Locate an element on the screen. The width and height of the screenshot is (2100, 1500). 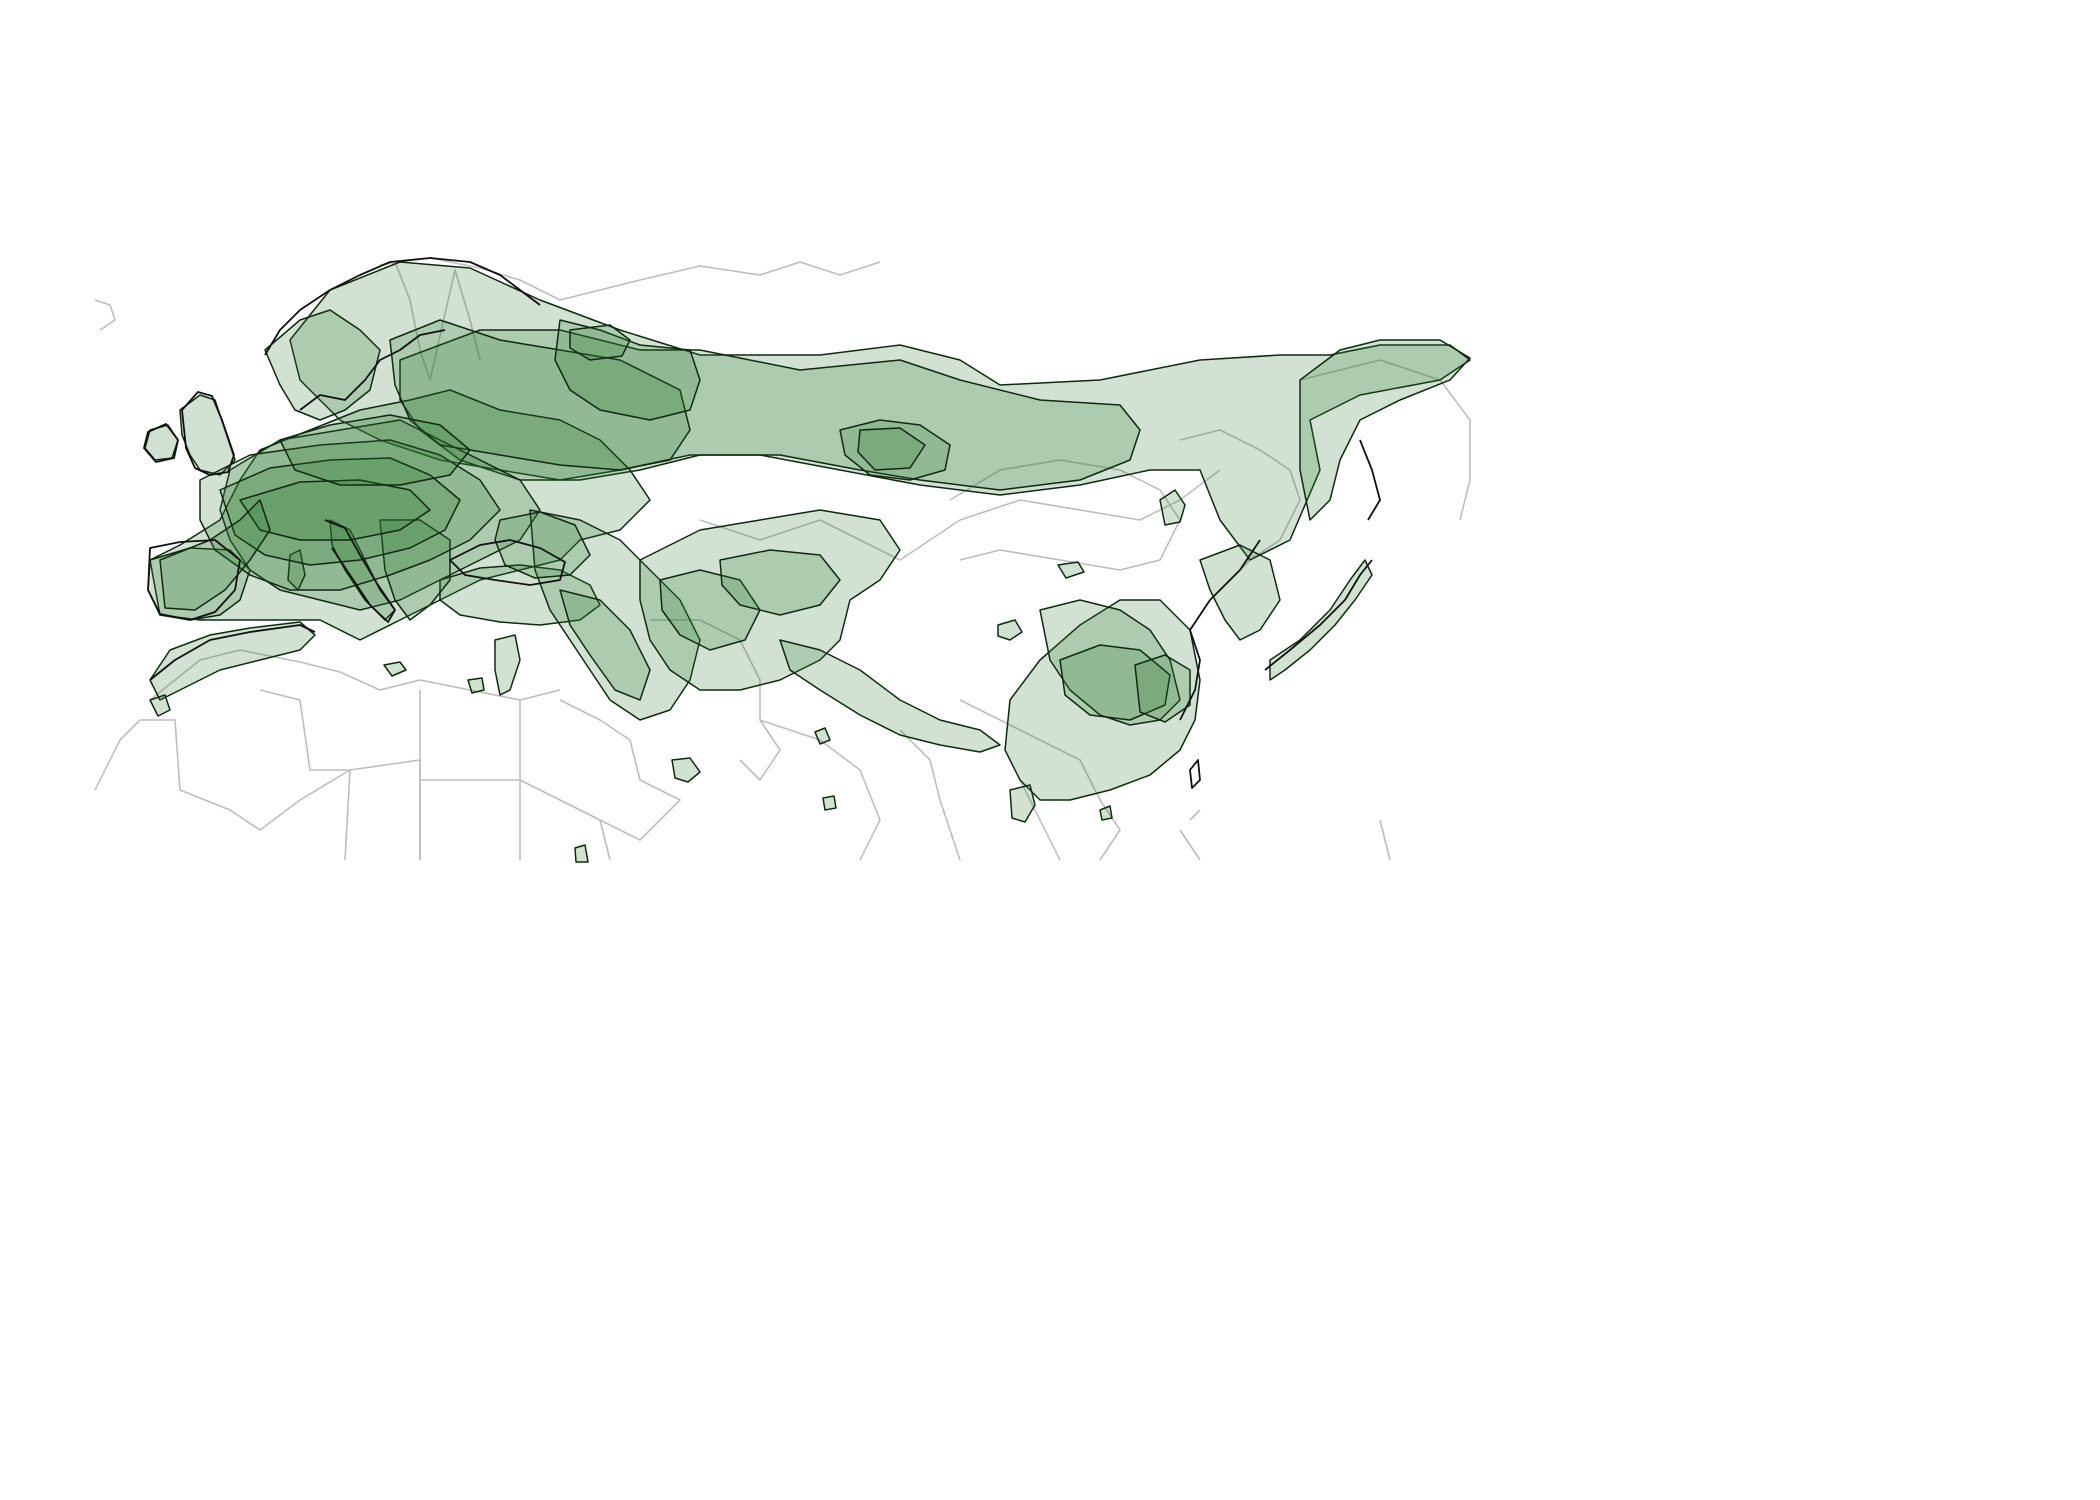
range-polygon-japan is located at coordinates (1321, 620).